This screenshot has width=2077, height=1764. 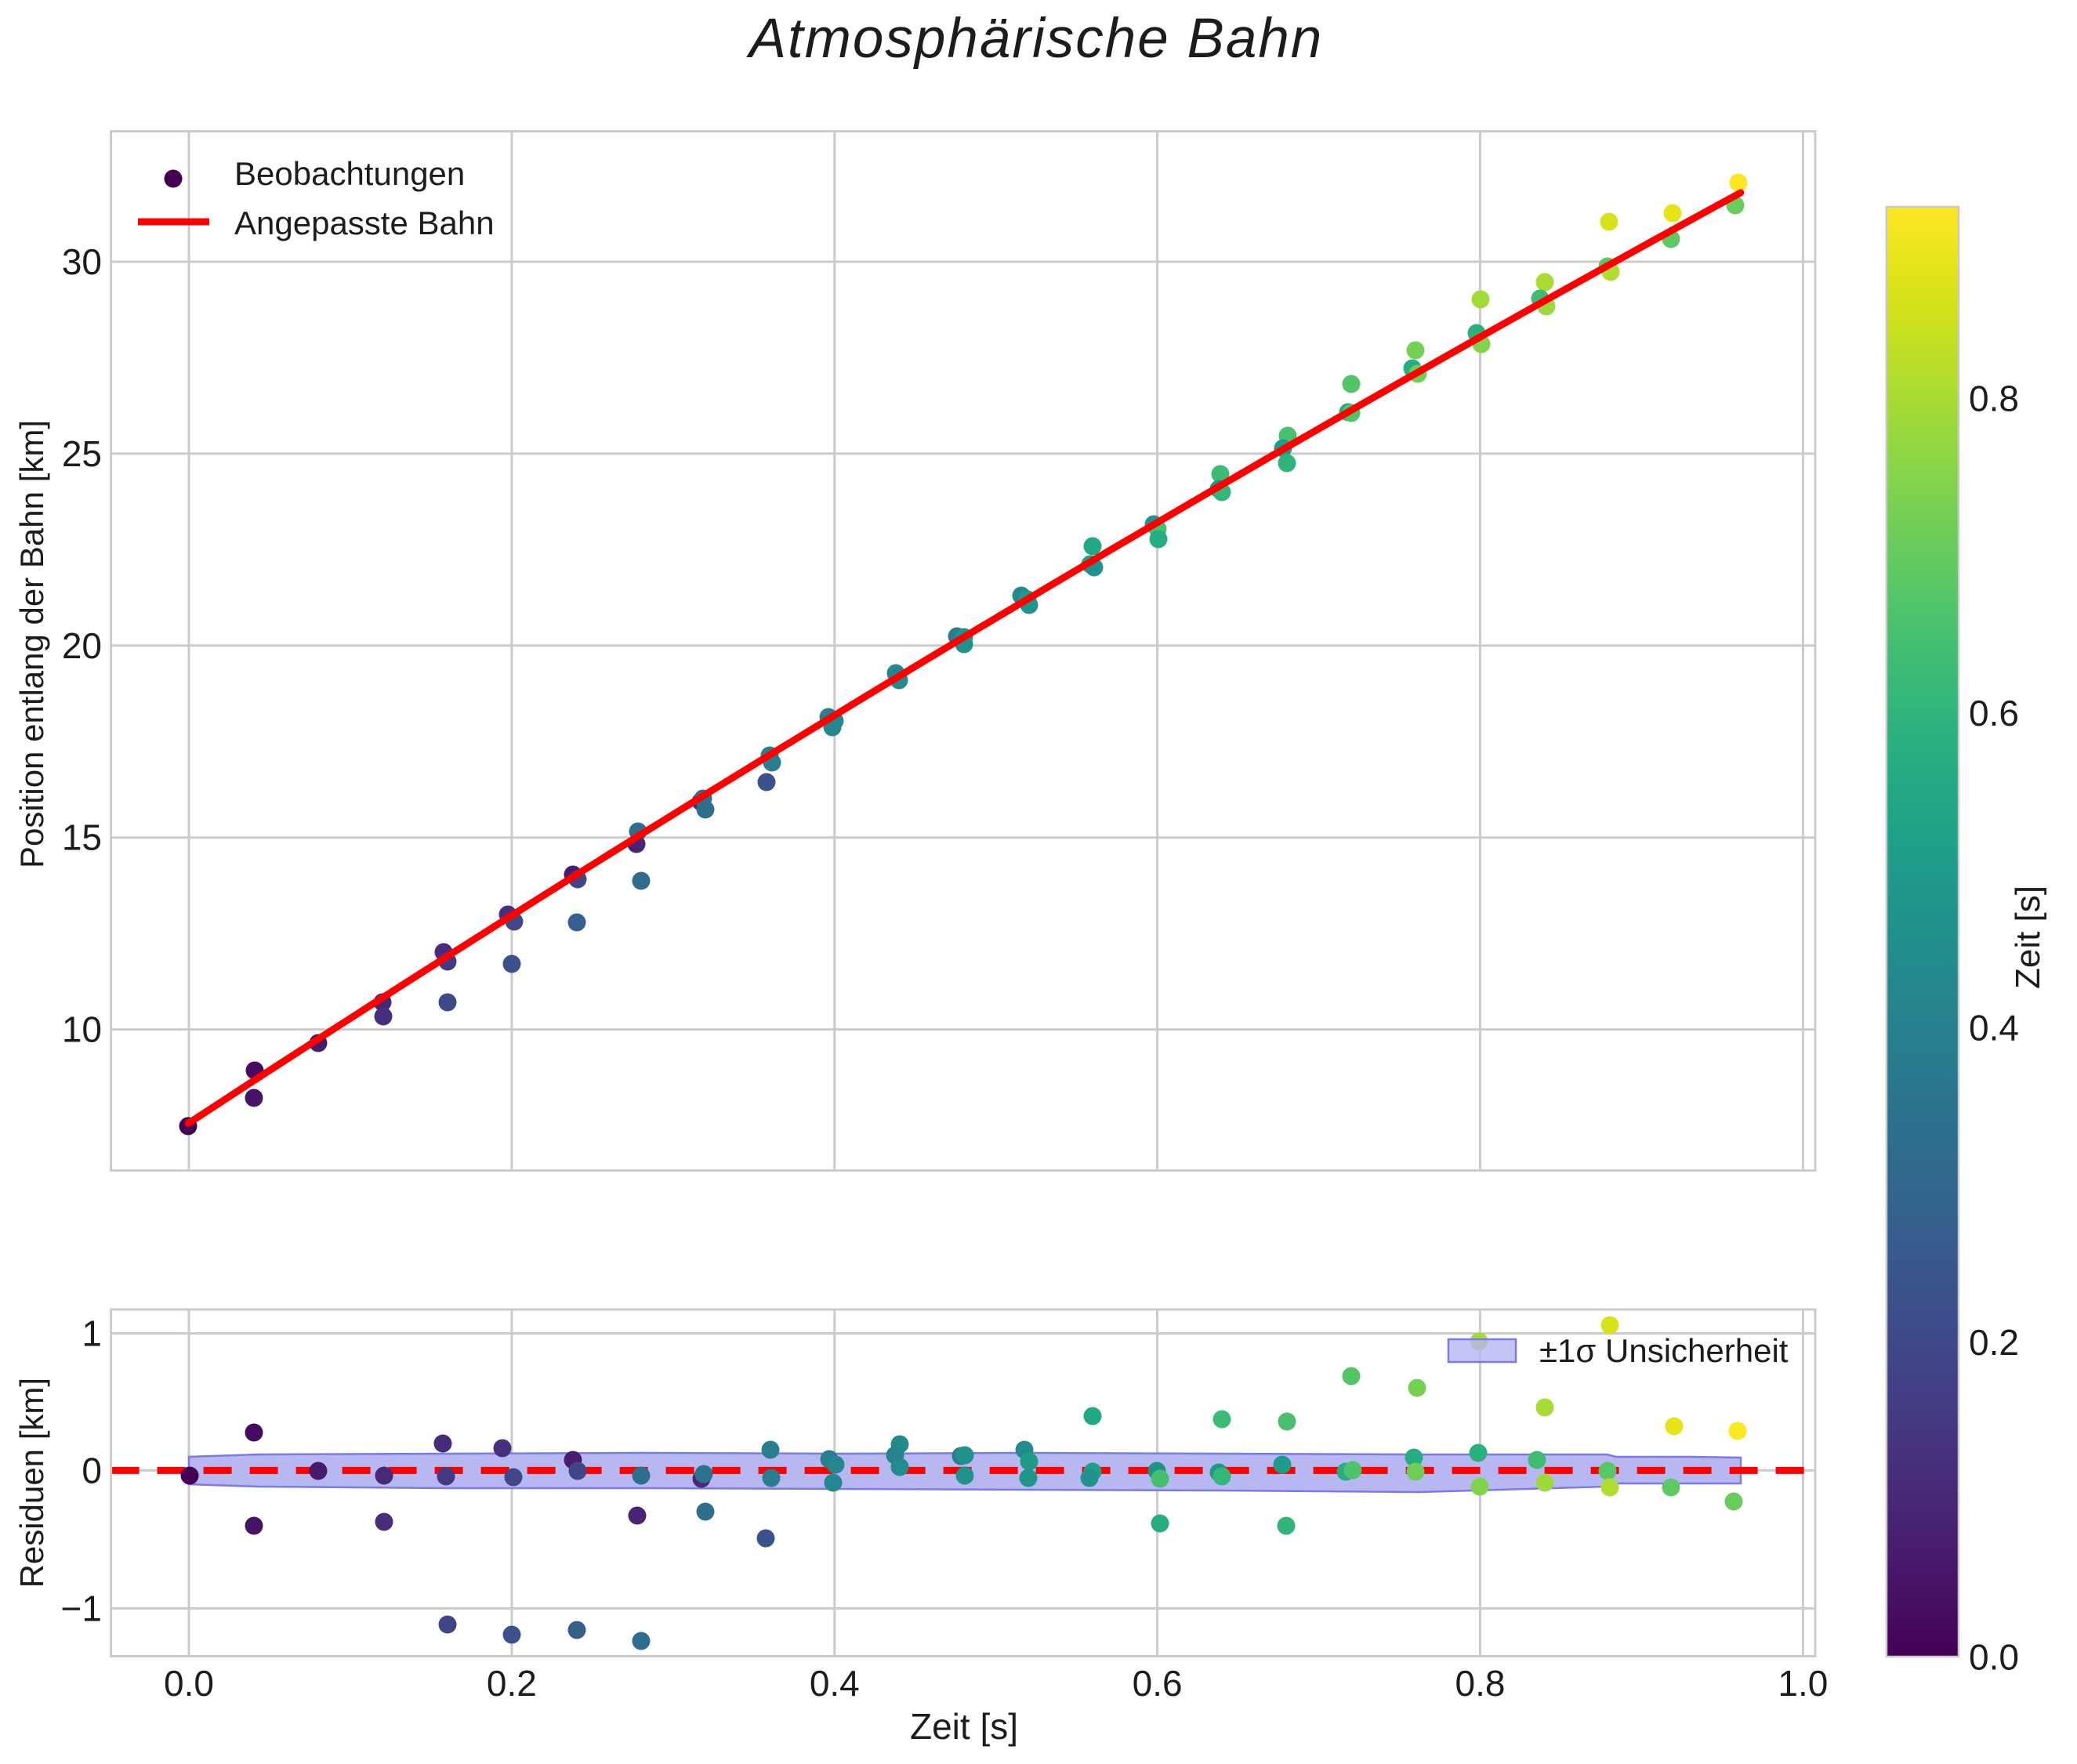 I want to click on svg-text: Angepasste Bahn, so click(x=365, y=223).